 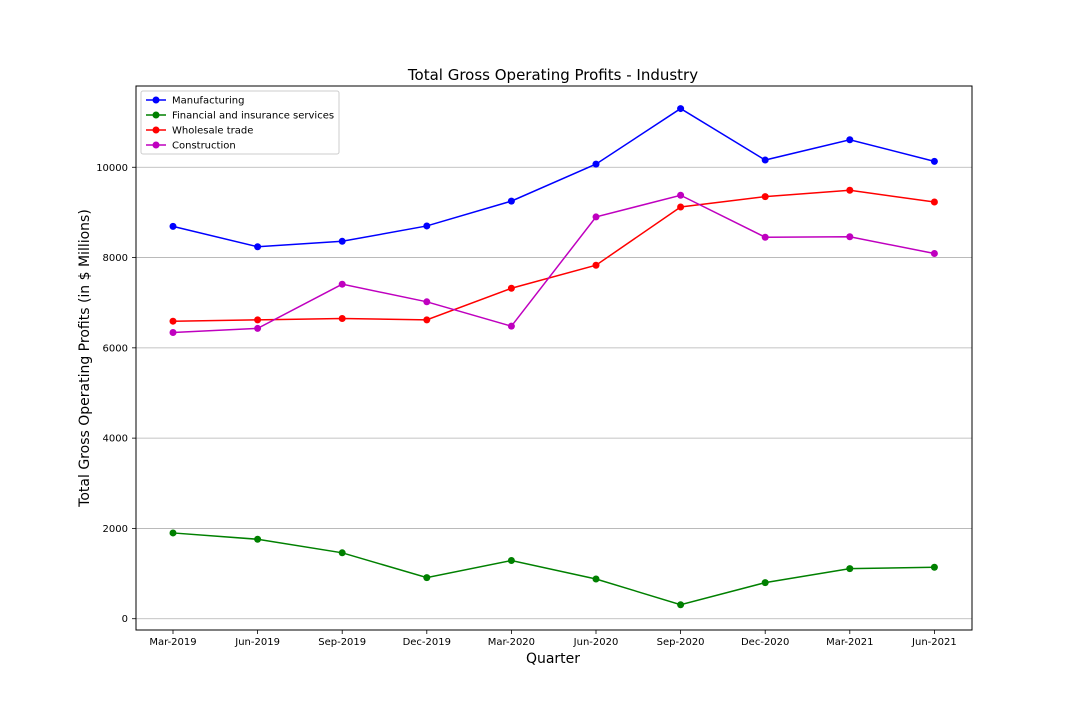 What do you see at coordinates (552, 75) in the screenshot?
I see `chart-title: Total Gross Operating Profits - Industry` at bounding box center [552, 75].